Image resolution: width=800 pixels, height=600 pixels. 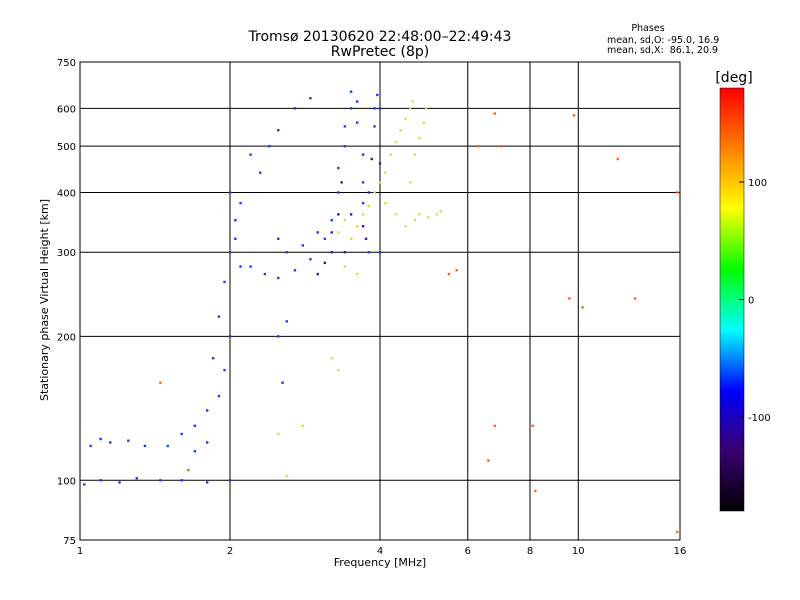 What do you see at coordinates (662, 50) in the screenshot?
I see `phase-x-stats: mean, sd,X: 86.1, 20.9` at bounding box center [662, 50].